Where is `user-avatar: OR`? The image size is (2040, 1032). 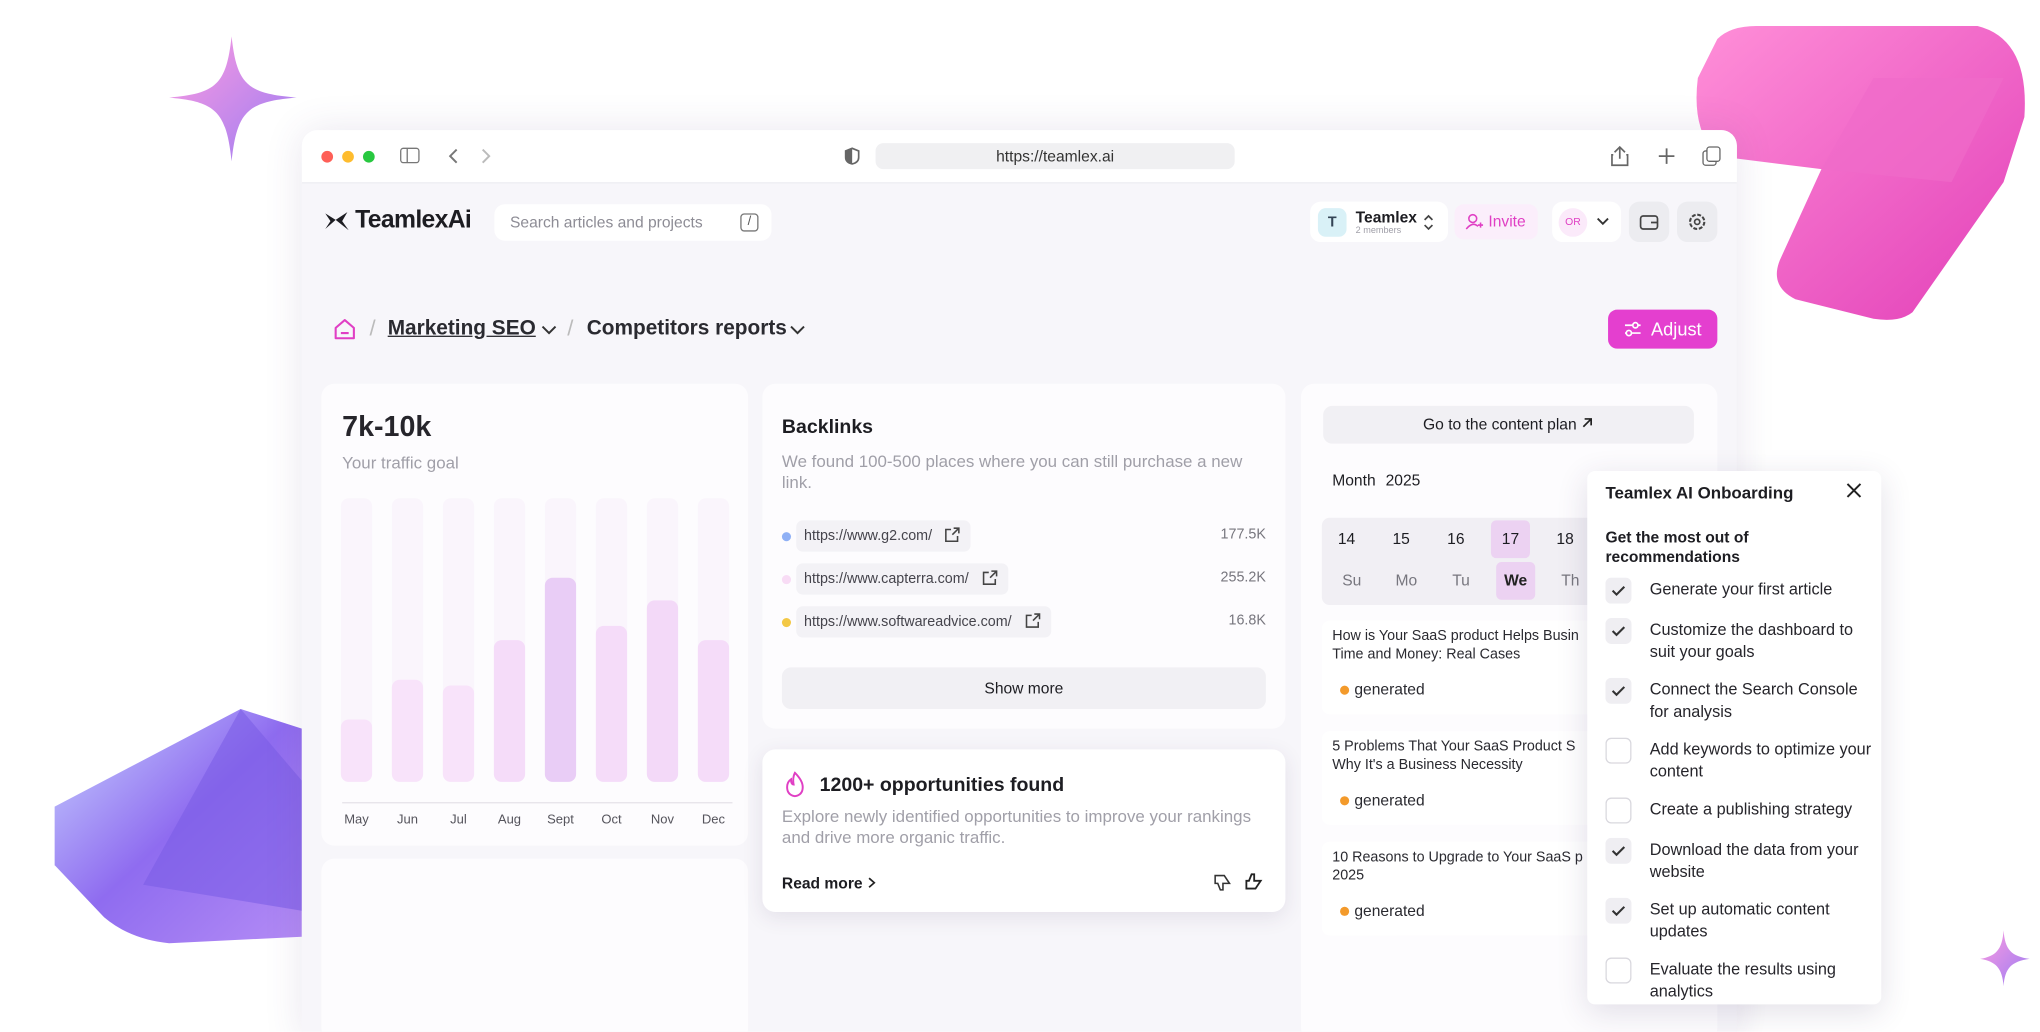
user-avatar: OR is located at coordinates (1573, 222).